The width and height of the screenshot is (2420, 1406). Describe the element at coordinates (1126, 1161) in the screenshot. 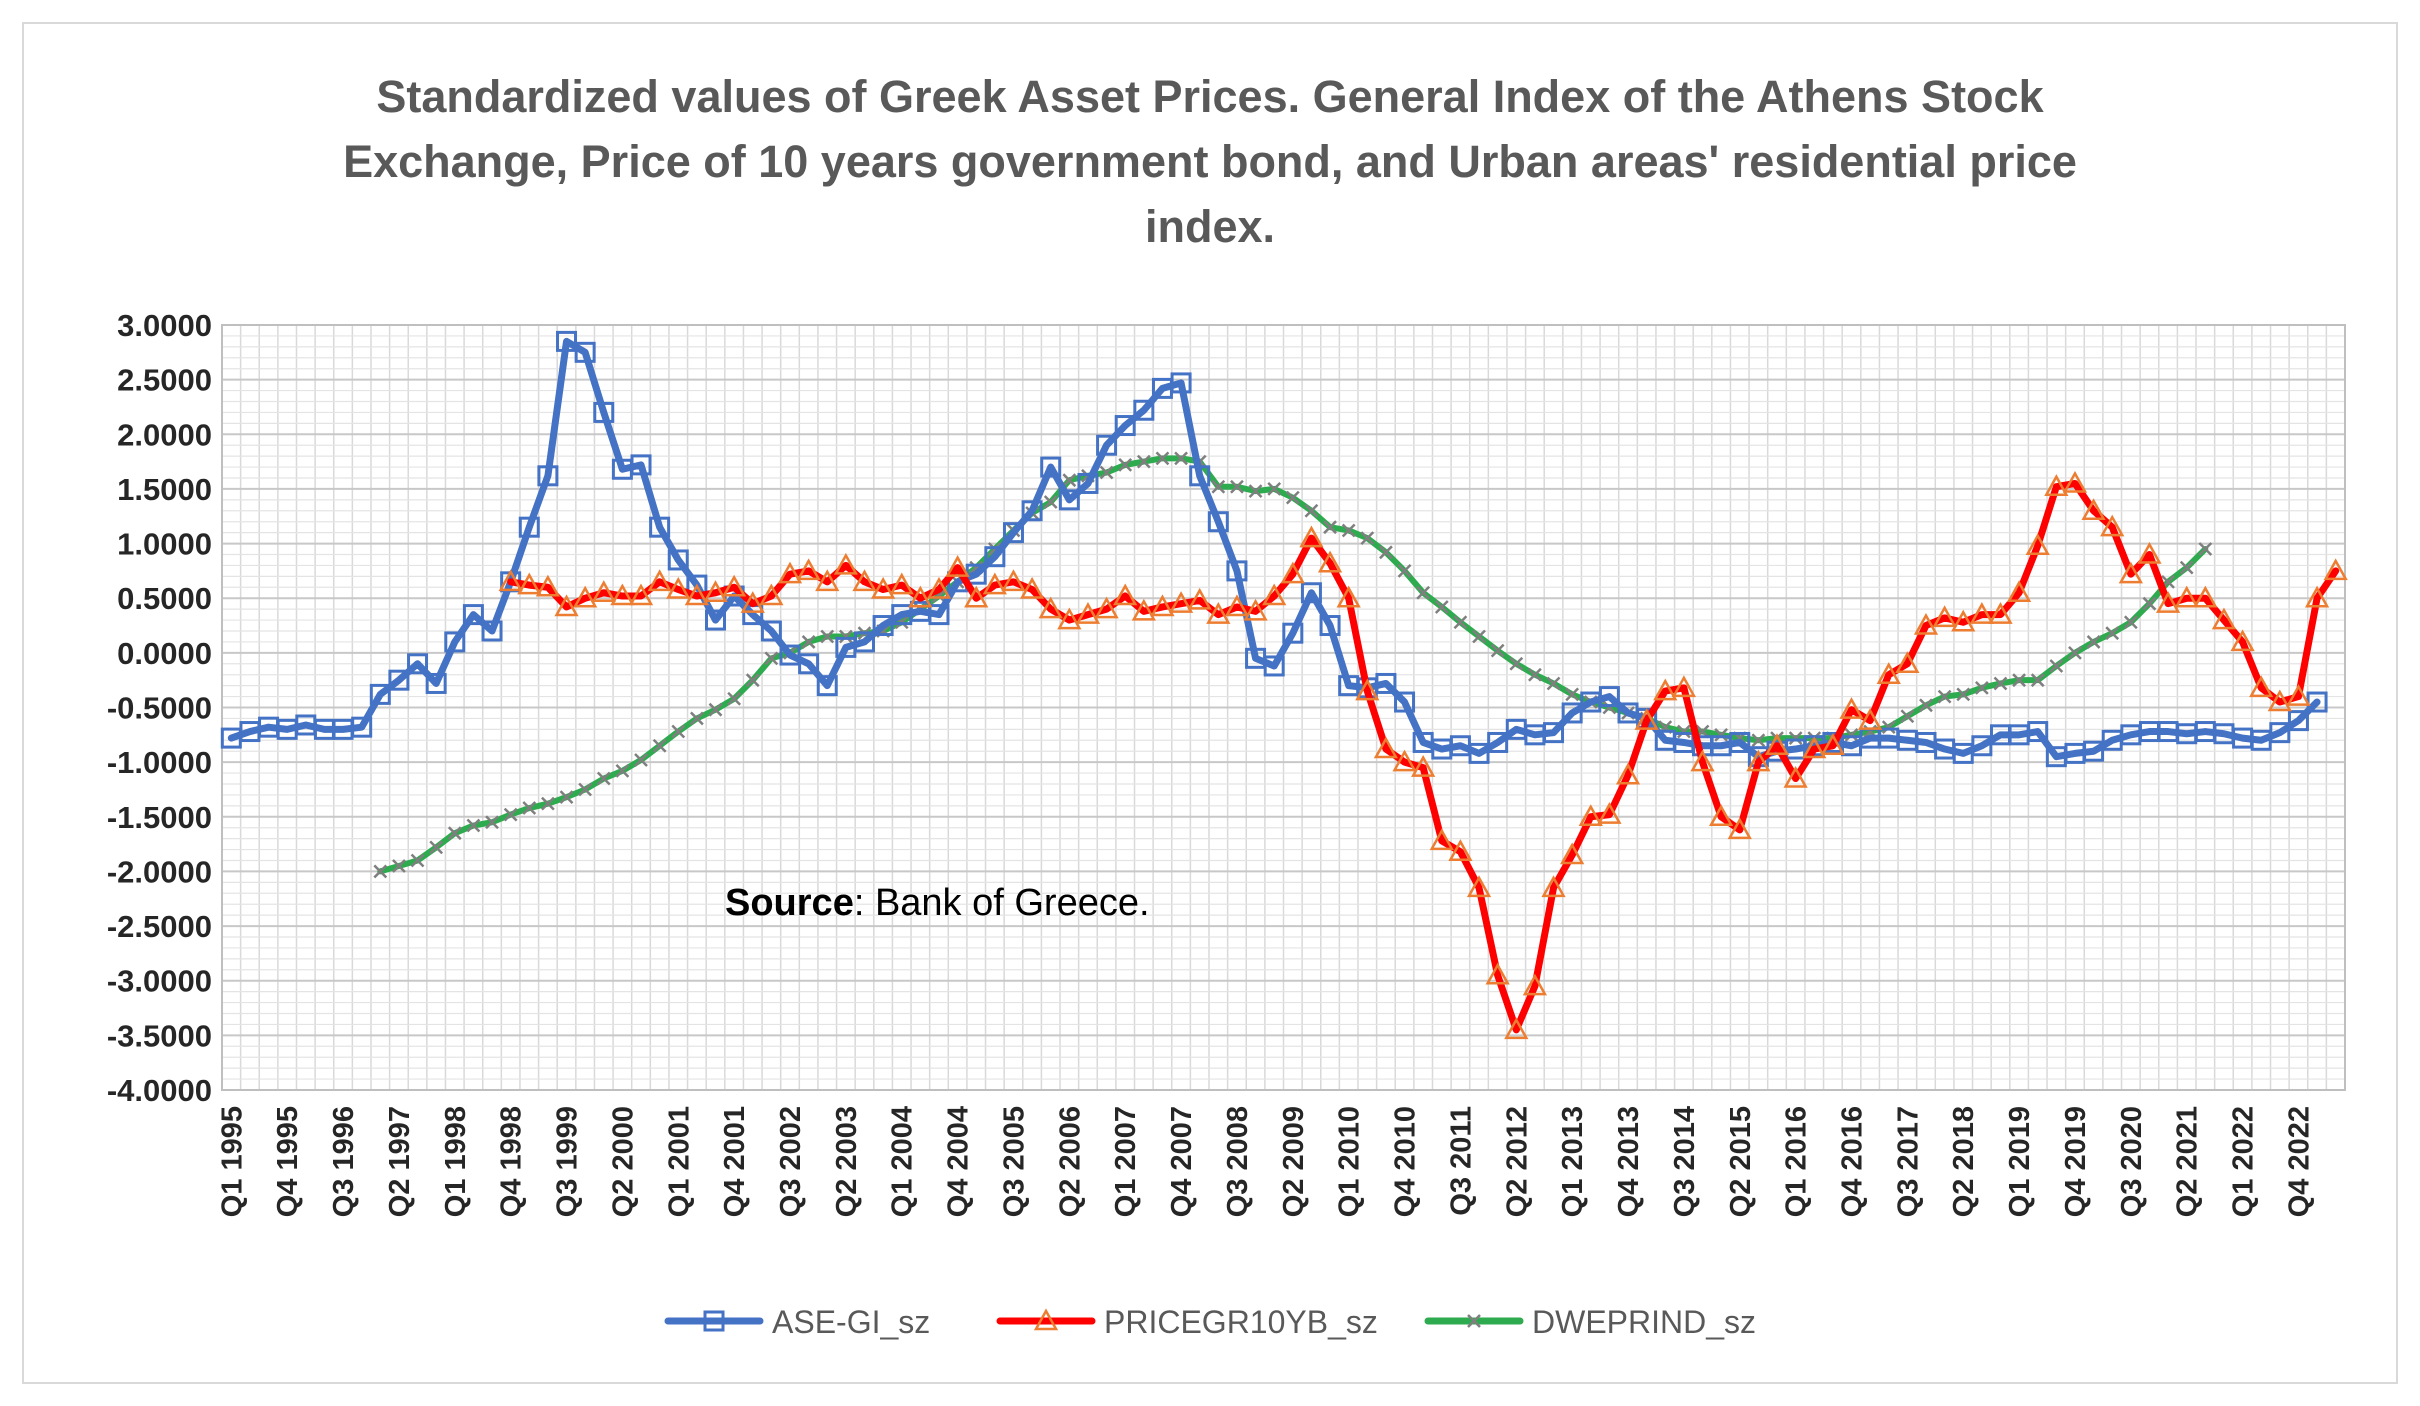

I see `x-tick-label: Q1 2007` at that location.